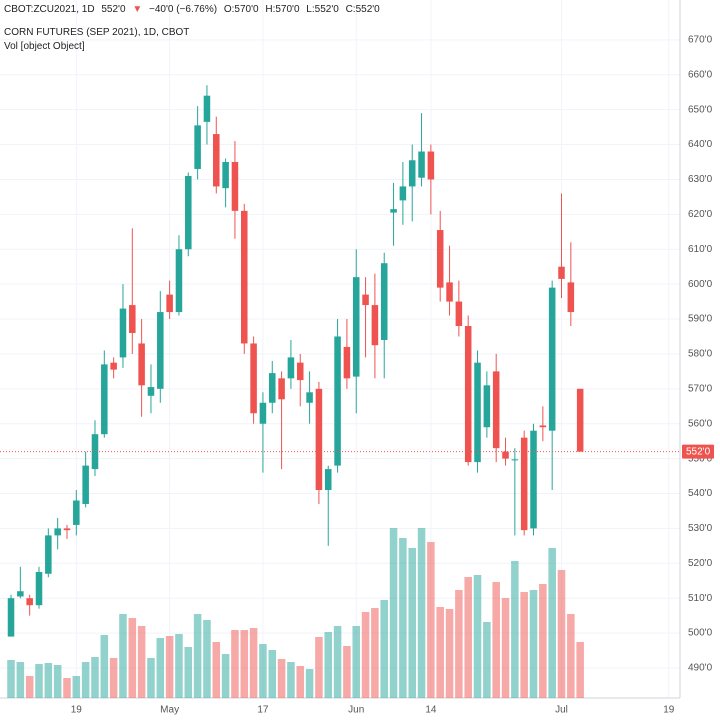 The width and height of the screenshot is (720, 724). I want to click on x-tick-label: May, so click(169, 710).